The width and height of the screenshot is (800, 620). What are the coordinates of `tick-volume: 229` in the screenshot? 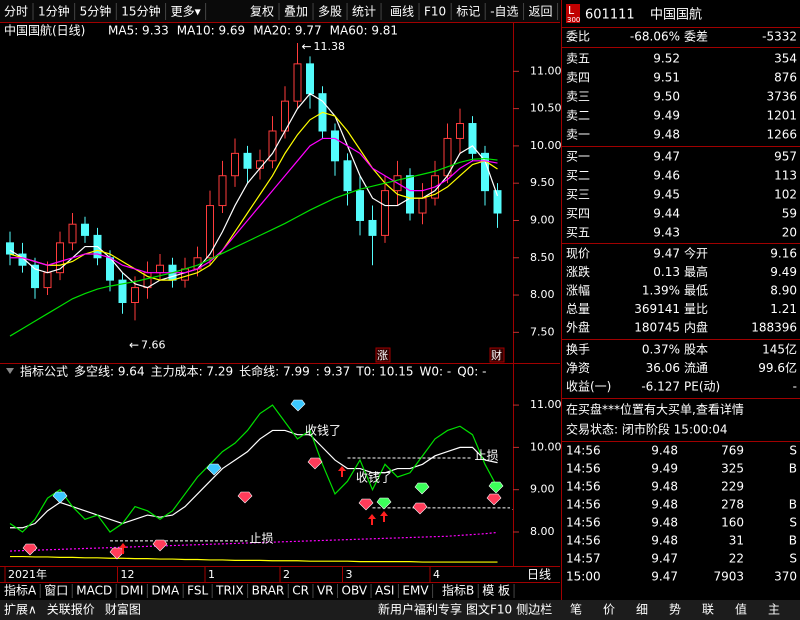 It's located at (732, 487).